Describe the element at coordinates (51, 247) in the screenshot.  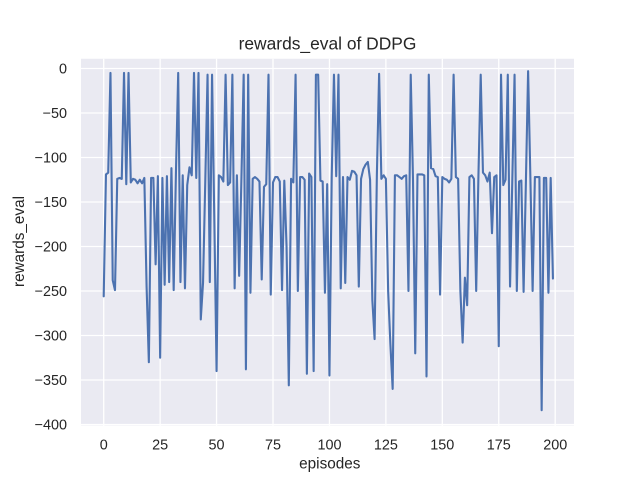
I see `svg-text: −200` at that location.